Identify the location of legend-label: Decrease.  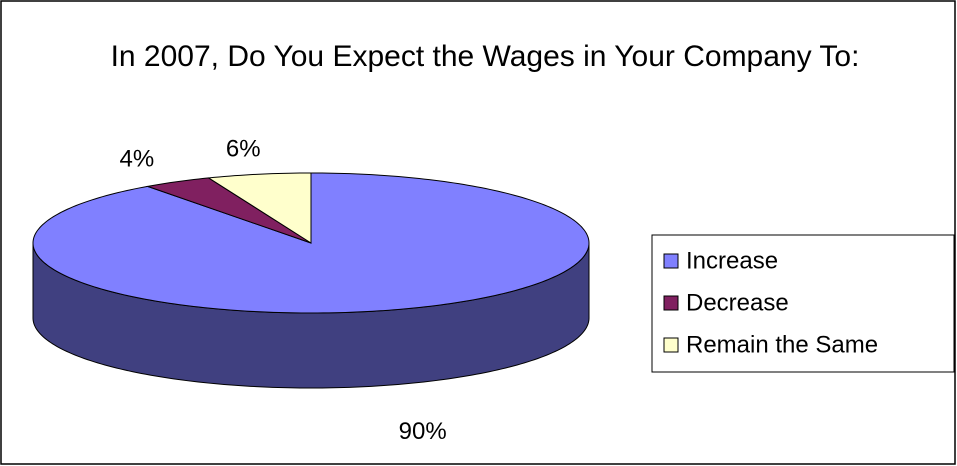
(737, 302).